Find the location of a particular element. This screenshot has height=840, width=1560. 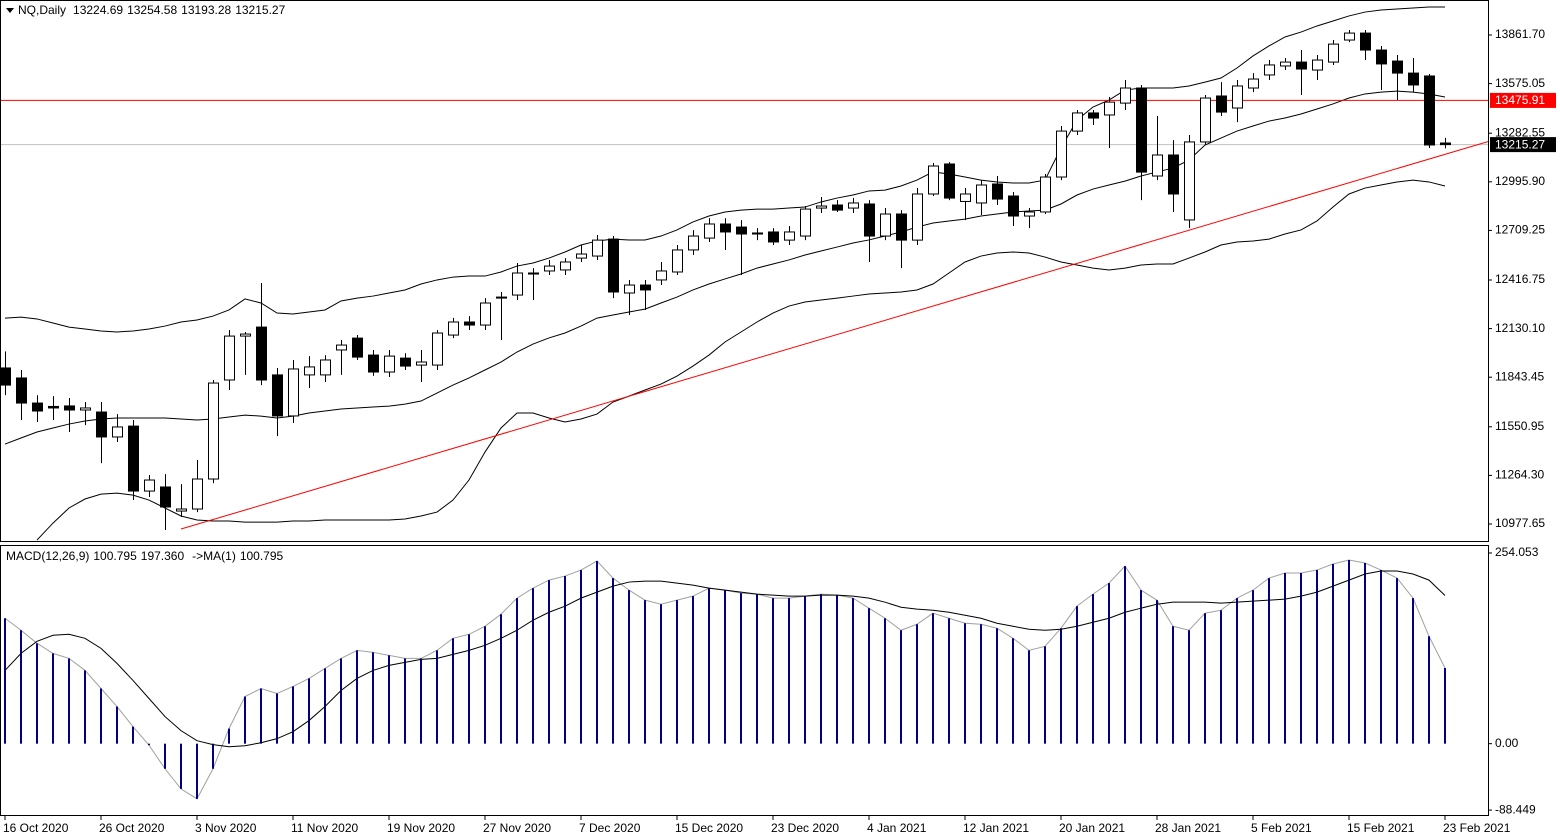

y-tick-label: 13861.70 is located at coordinates (1520, 34).